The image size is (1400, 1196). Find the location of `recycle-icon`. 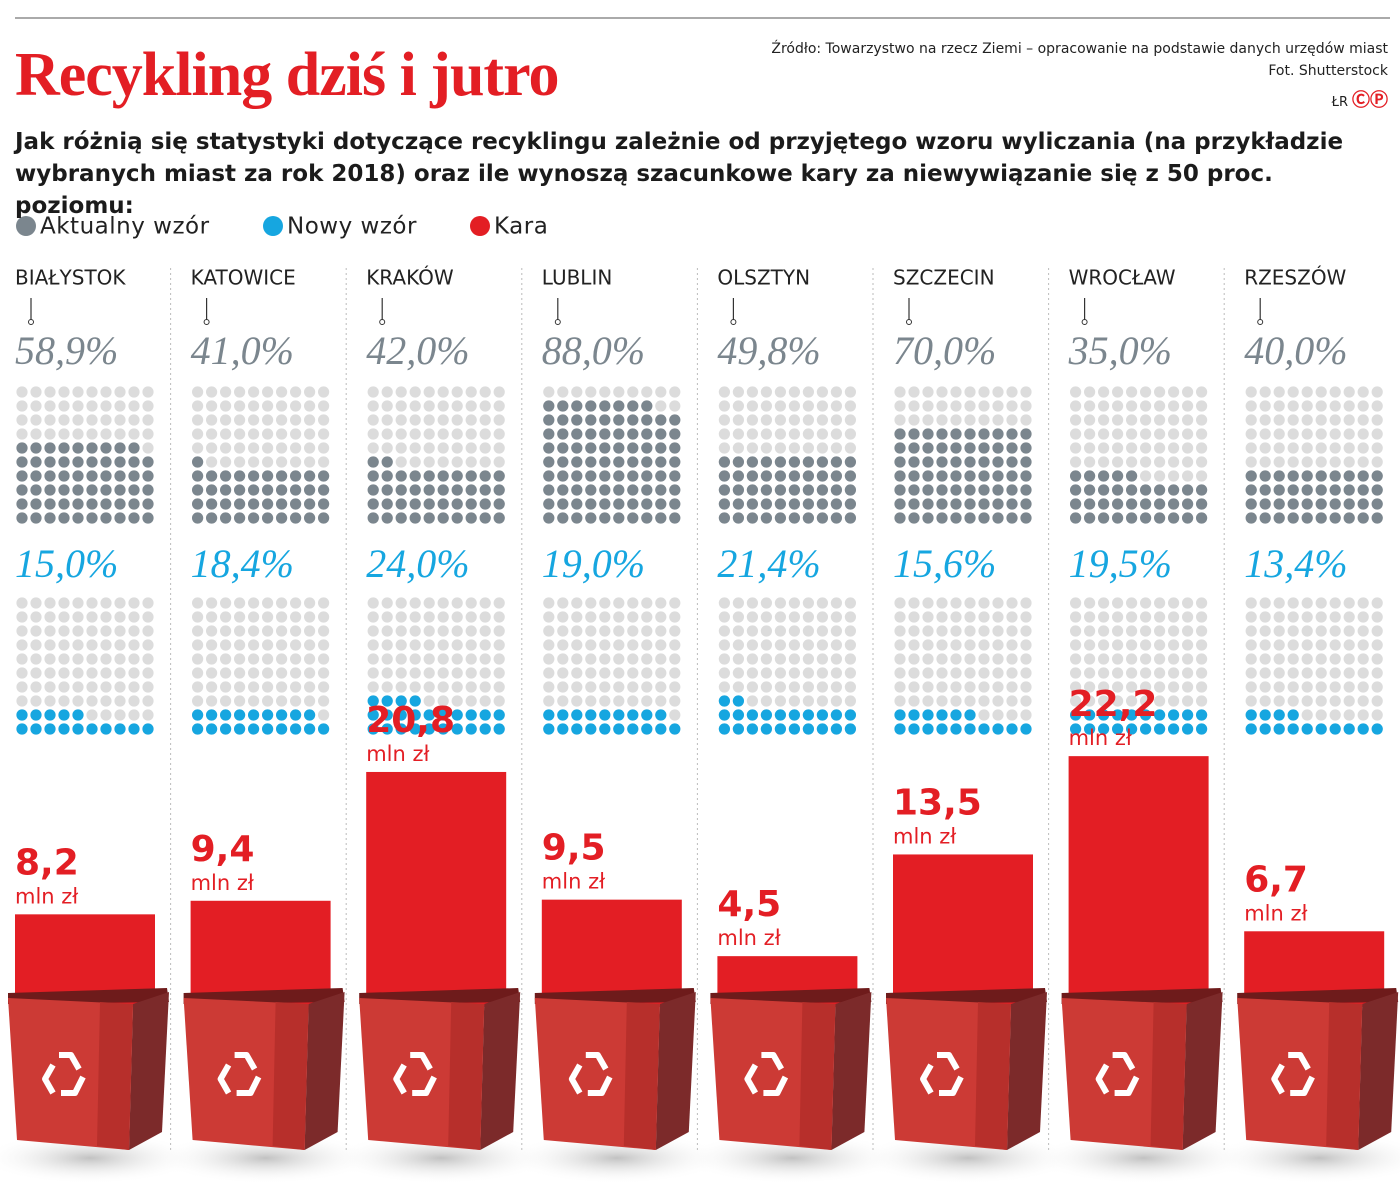

recycle-icon is located at coordinates (239, 1074).